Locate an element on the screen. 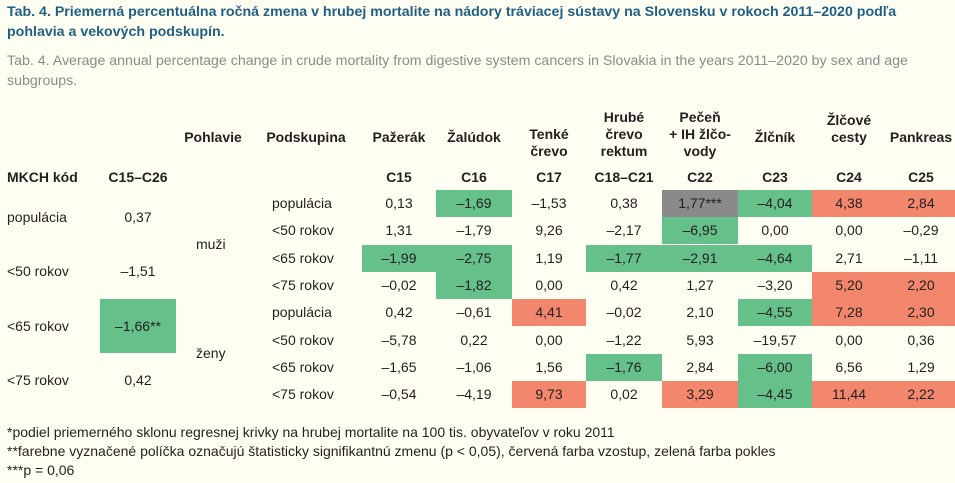 The height and width of the screenshot is (483, 955). left-row-value: 0,37 is located at coordinates (138, 217).